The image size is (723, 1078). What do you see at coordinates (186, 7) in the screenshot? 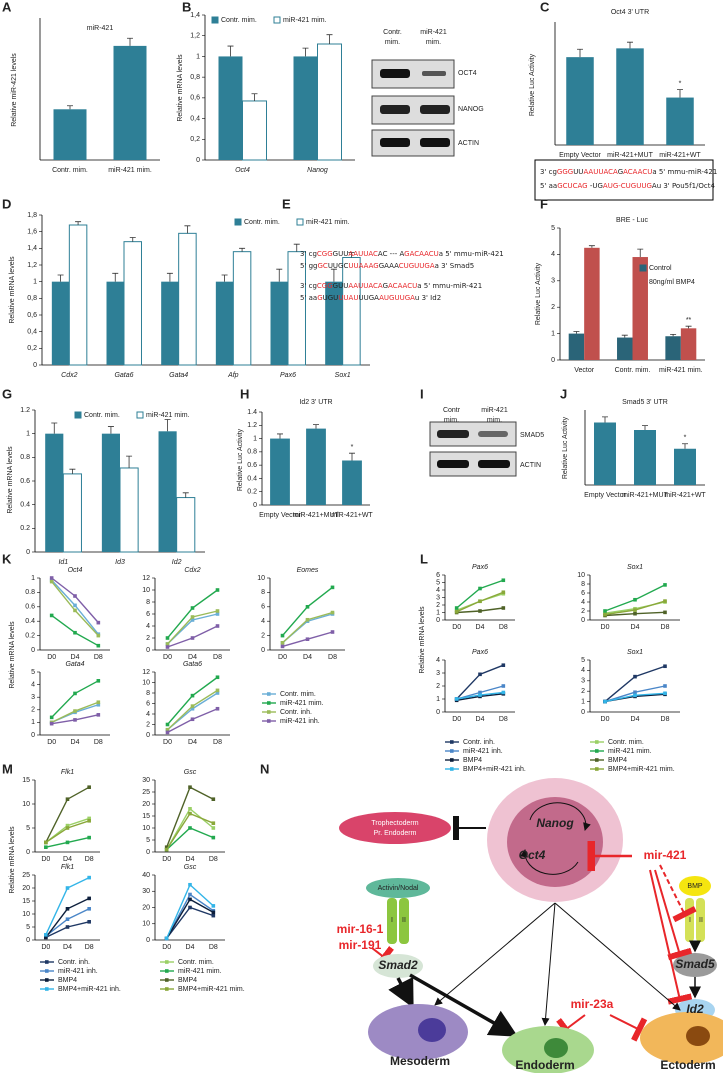
I see `panel-label: B` at bounding box center [186, 7].